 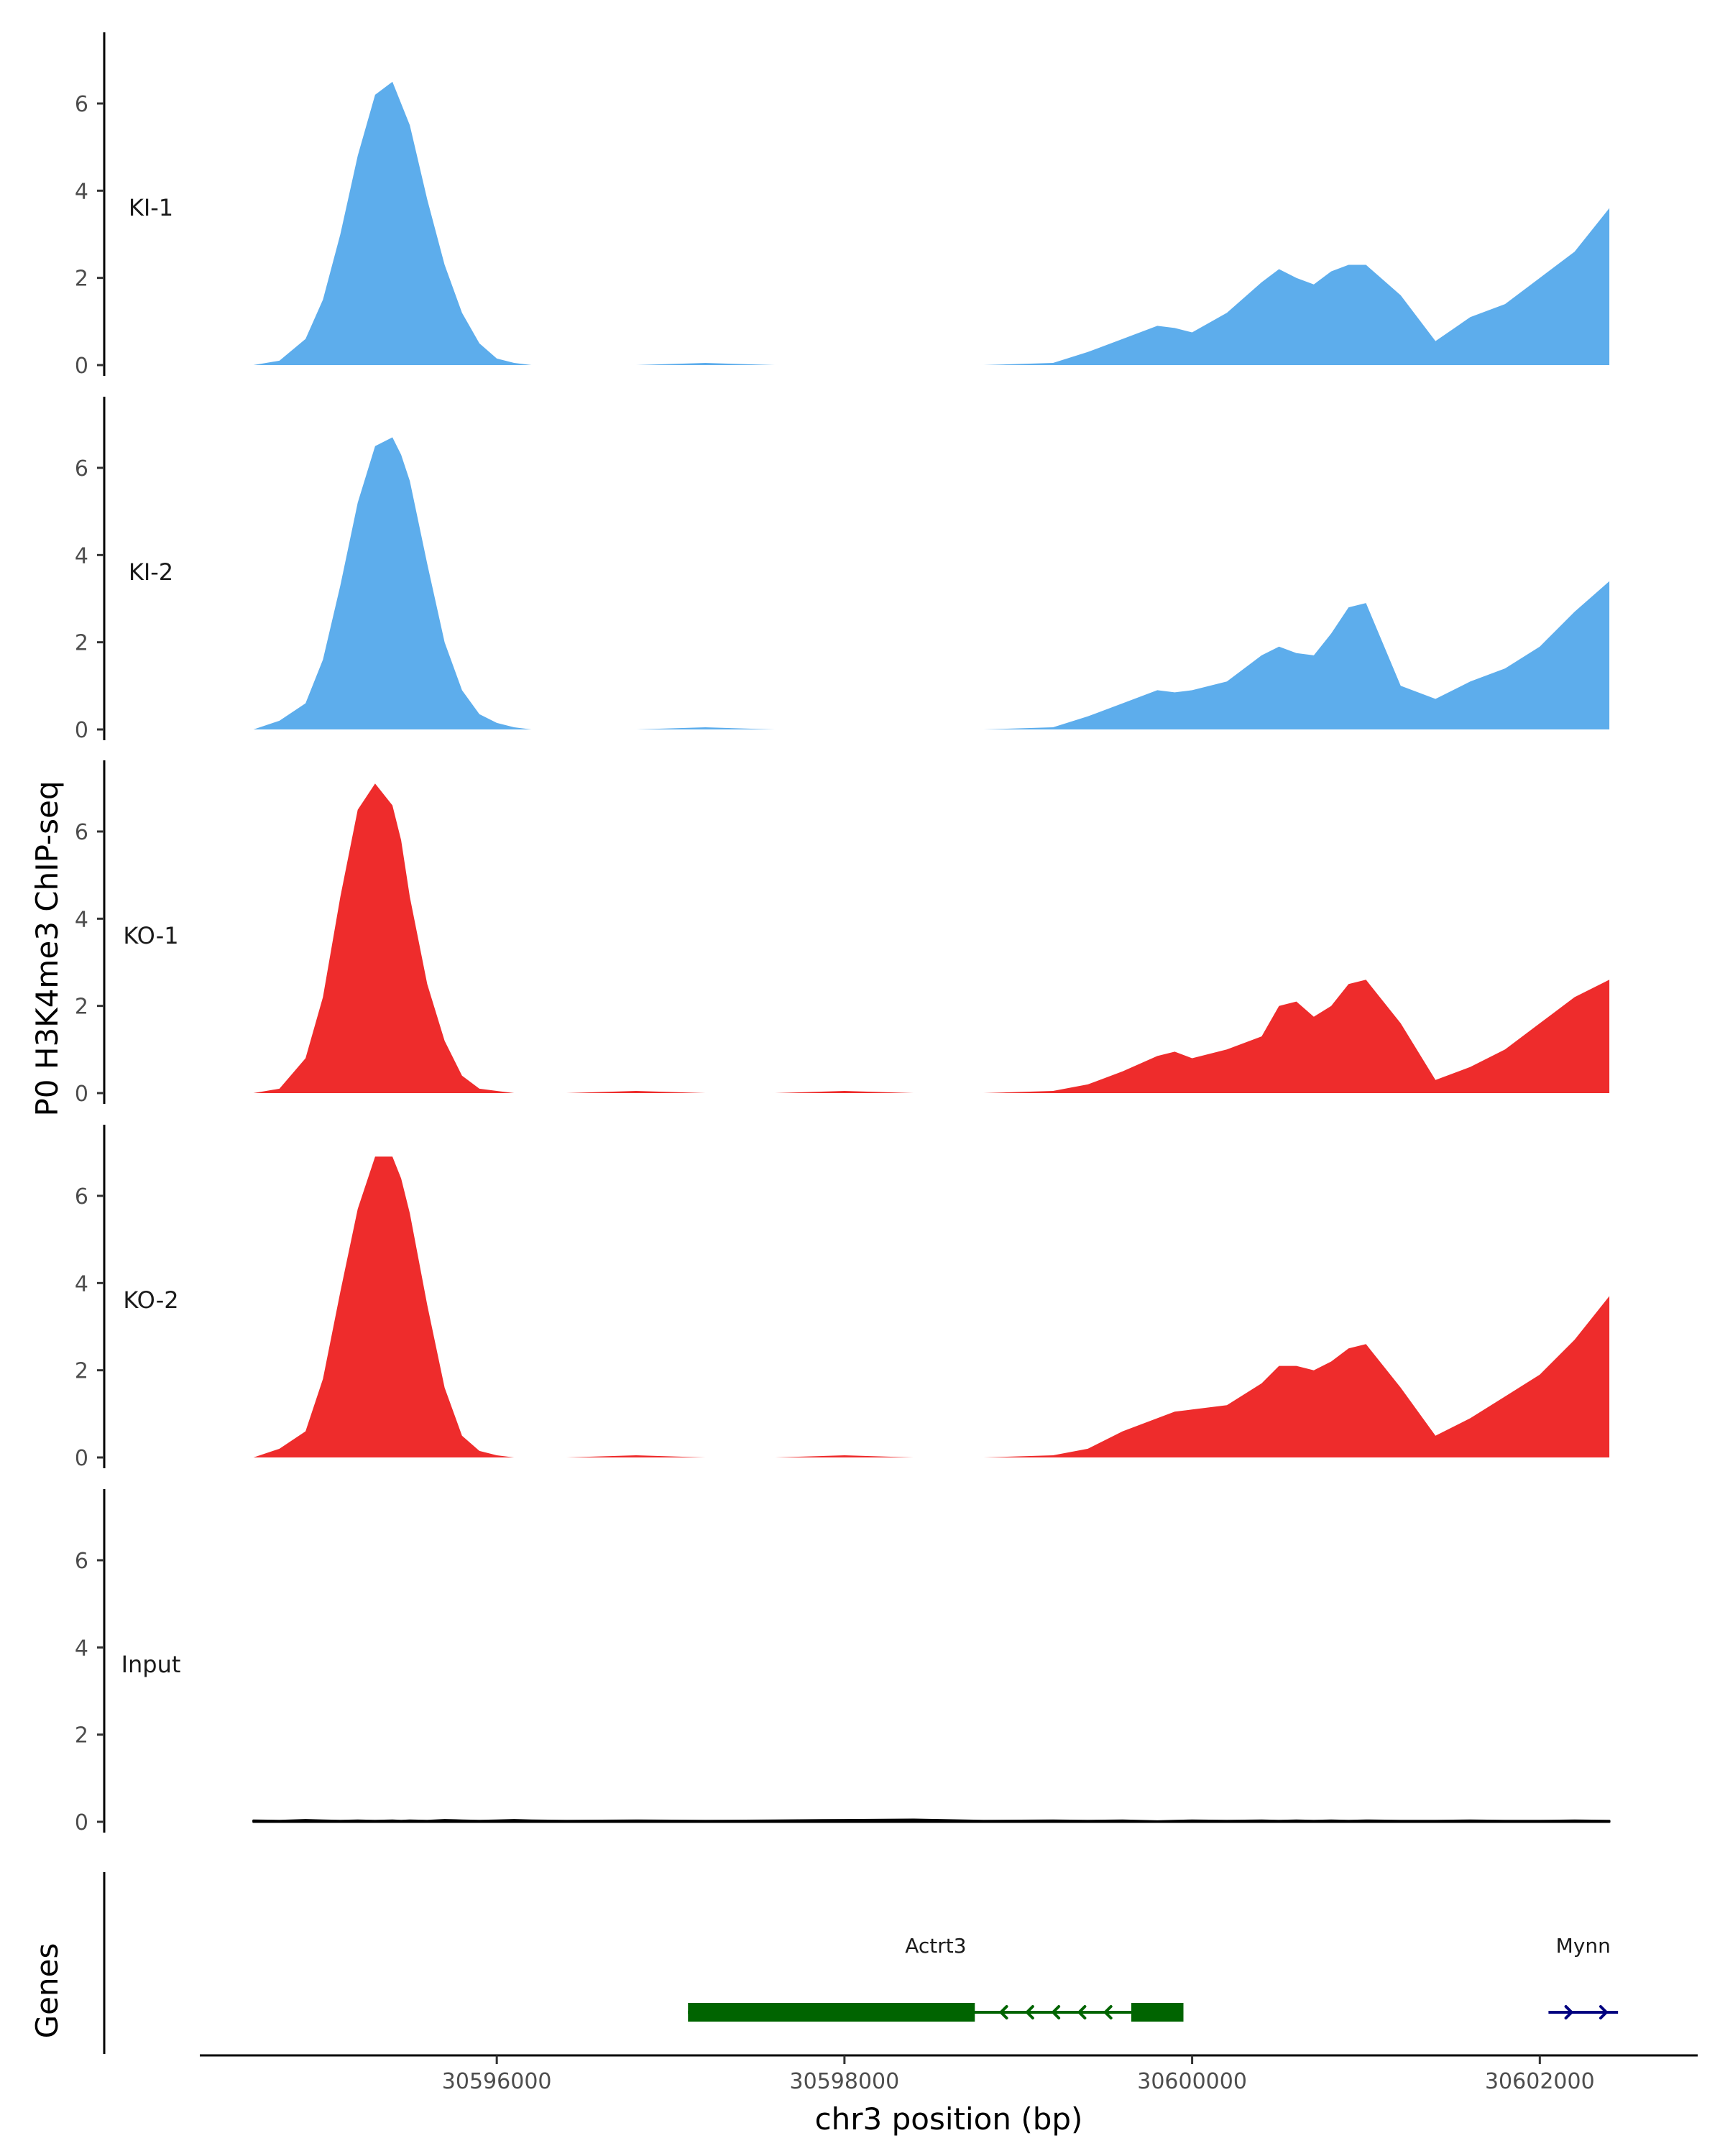 What do you see at coordinates (931, 1820) in the screenshot?
I see `coverage-area-input` at bounding box center [931, 1820].